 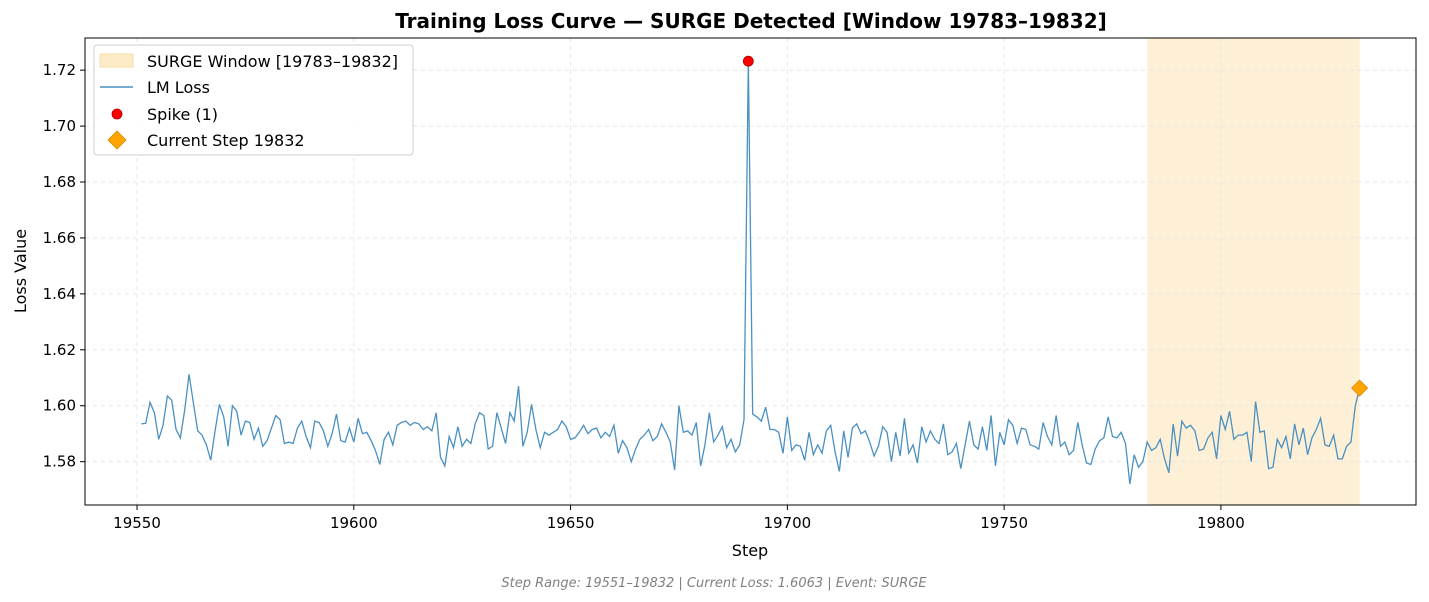 What do you see at coordinates (137, 523) in the screenshot?
I see `x-tick-label: 19550` at bounding box center [137, 523].